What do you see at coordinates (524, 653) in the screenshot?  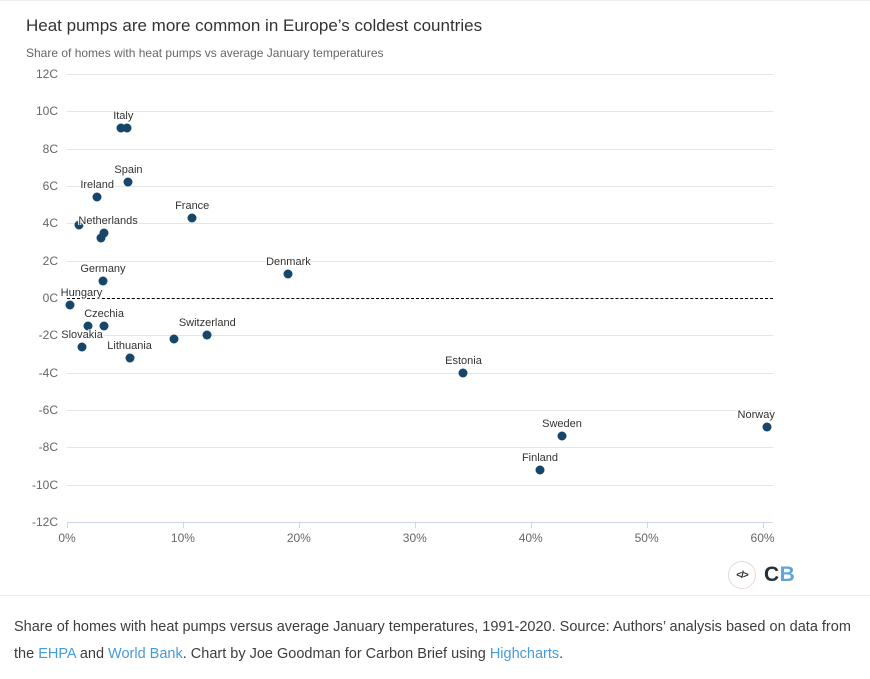 I see `caption-link: Highcharts` at bounding box center [524, 653].